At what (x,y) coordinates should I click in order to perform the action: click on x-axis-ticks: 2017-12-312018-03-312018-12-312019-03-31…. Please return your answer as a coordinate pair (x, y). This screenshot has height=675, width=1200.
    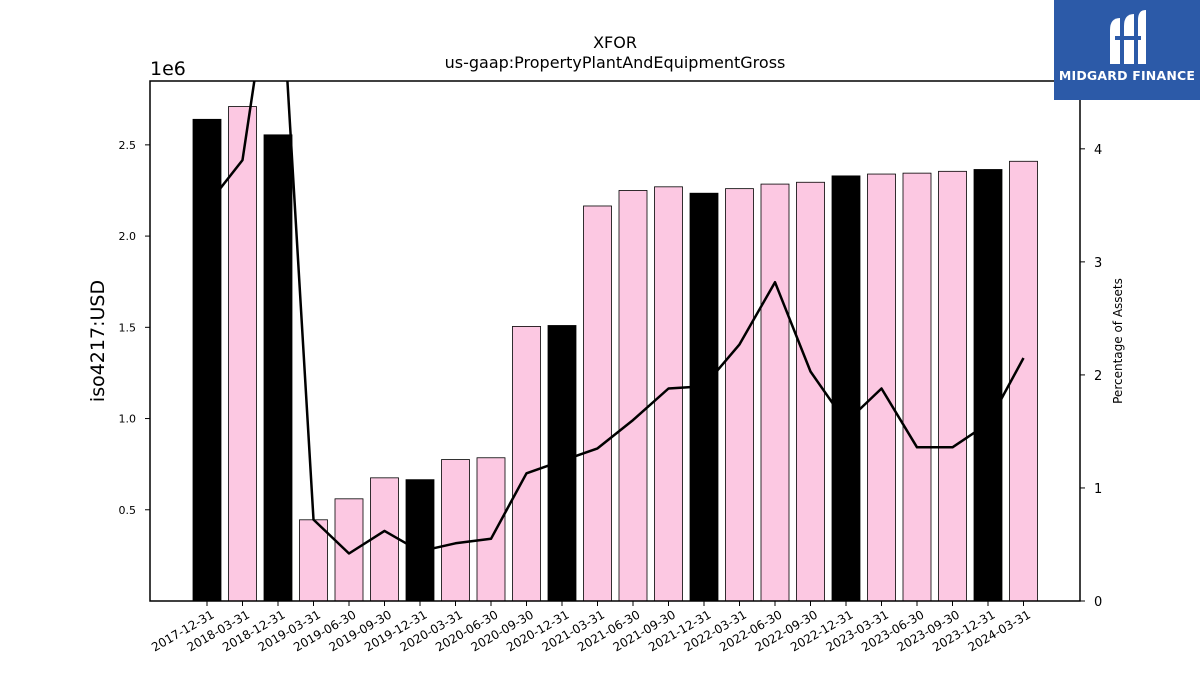
    Looking at the image, I should click on (591, 627).